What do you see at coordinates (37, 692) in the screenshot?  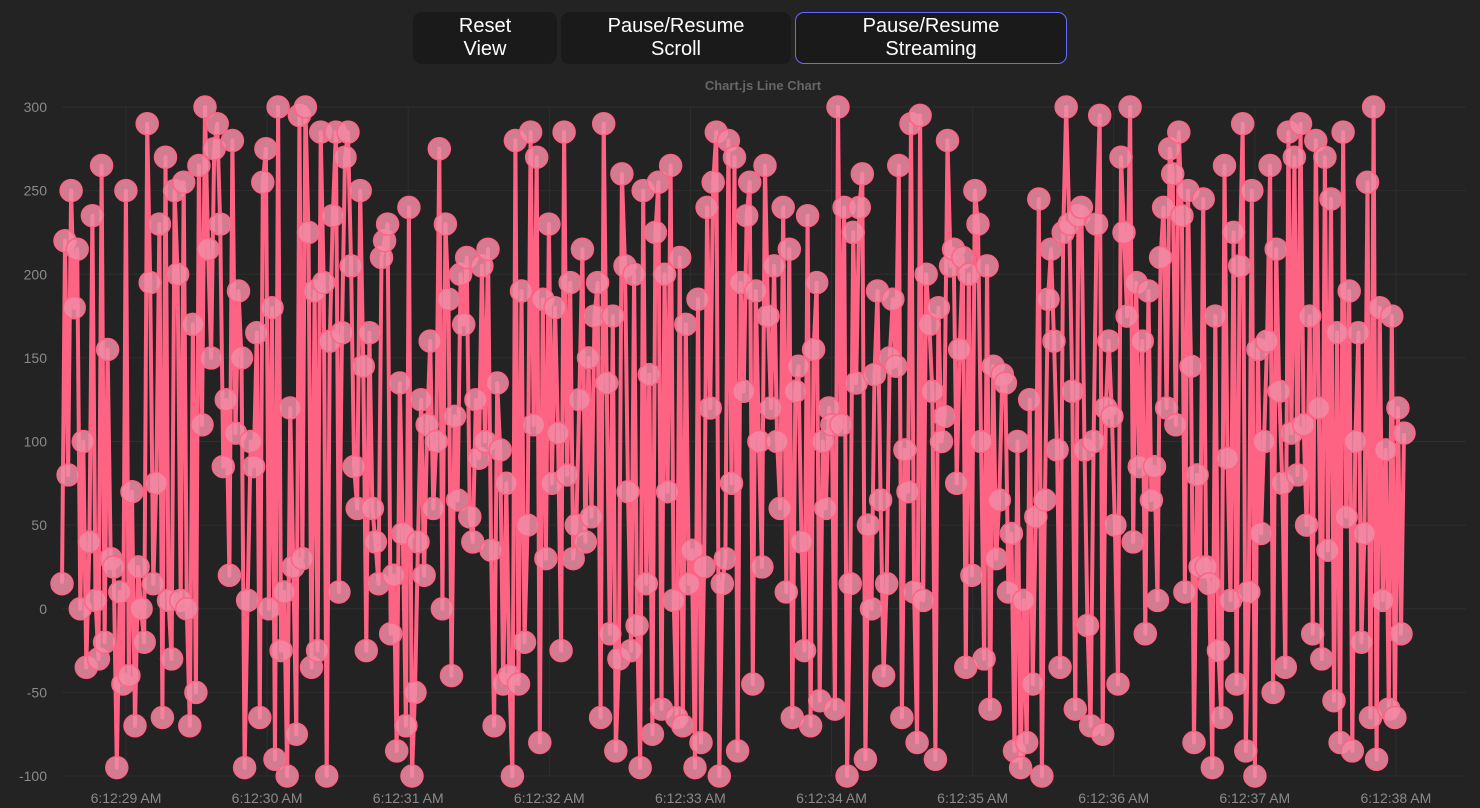 I see `y-tick-label: -50` at bounding box center [37, 692].